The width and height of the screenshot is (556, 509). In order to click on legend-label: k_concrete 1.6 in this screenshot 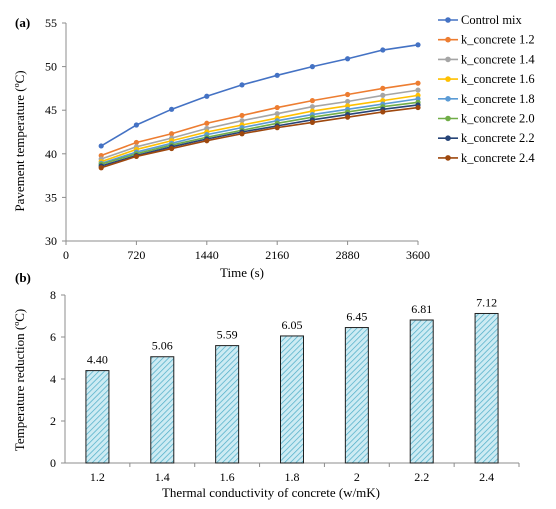, I will do `click(498, 79)`.